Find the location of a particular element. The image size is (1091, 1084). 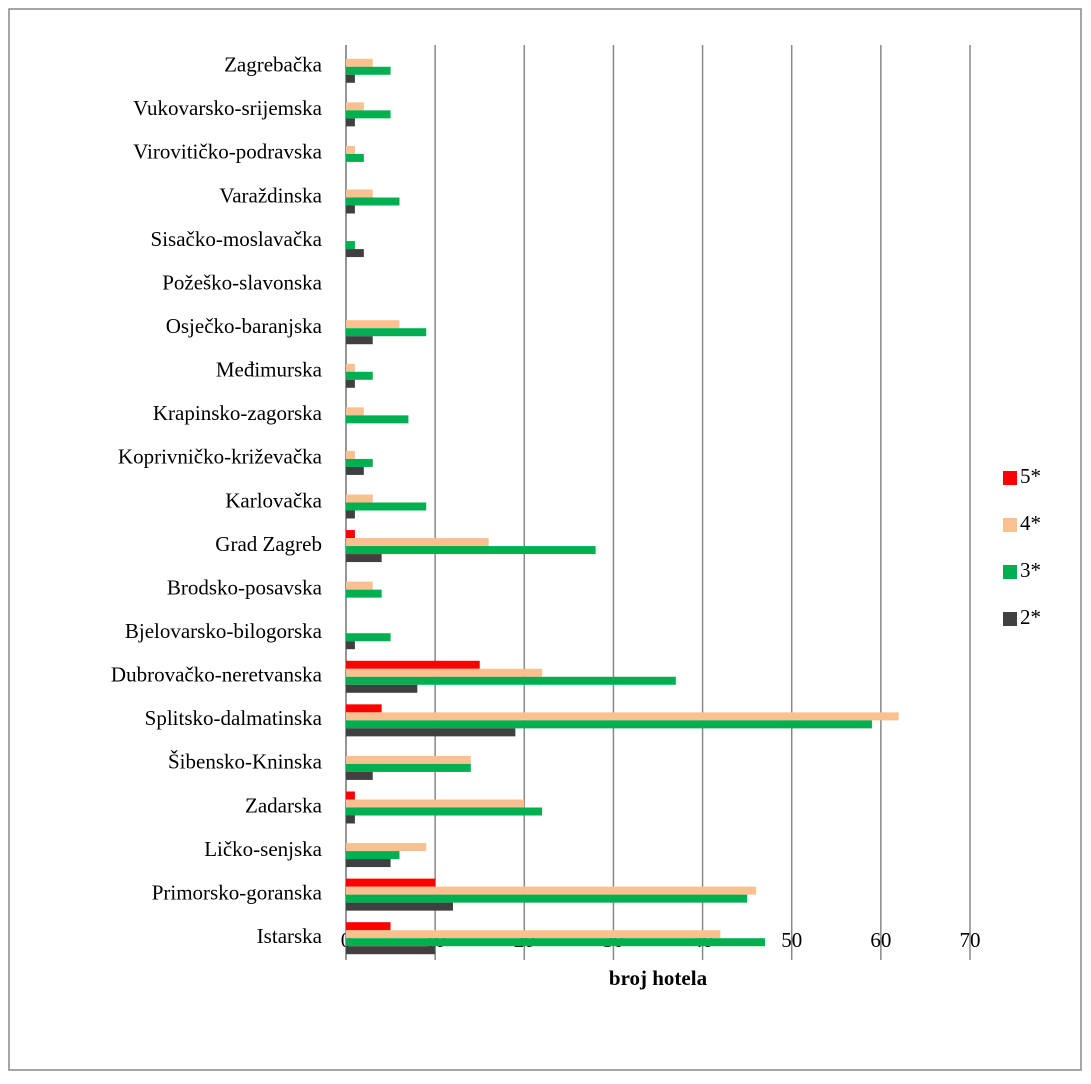

x-tick-label: 70 is located at coordinates (970, 940).